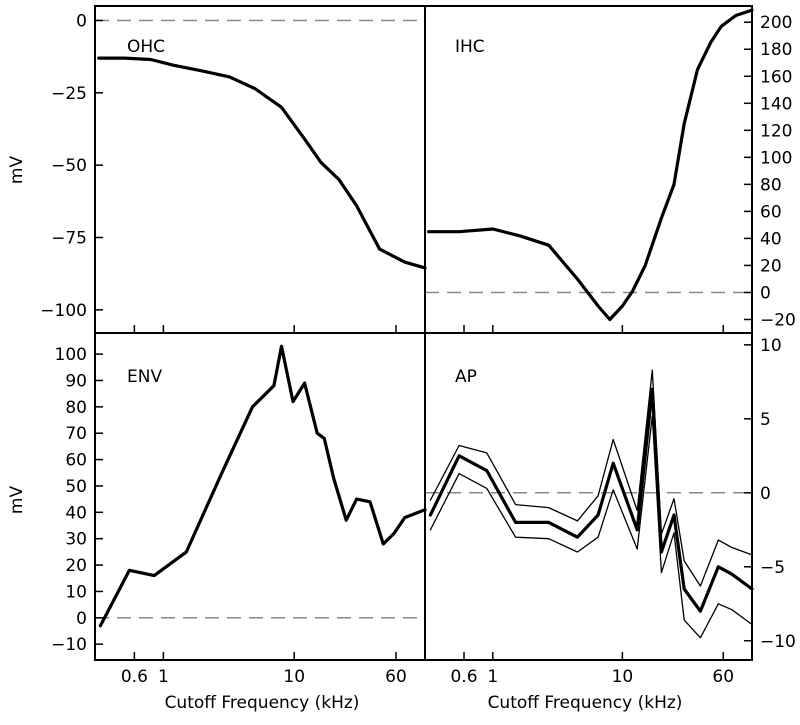 This screenshot has height=725, width=800. I want to click on y-axis-title-bottom: mV, so click(17, 500).